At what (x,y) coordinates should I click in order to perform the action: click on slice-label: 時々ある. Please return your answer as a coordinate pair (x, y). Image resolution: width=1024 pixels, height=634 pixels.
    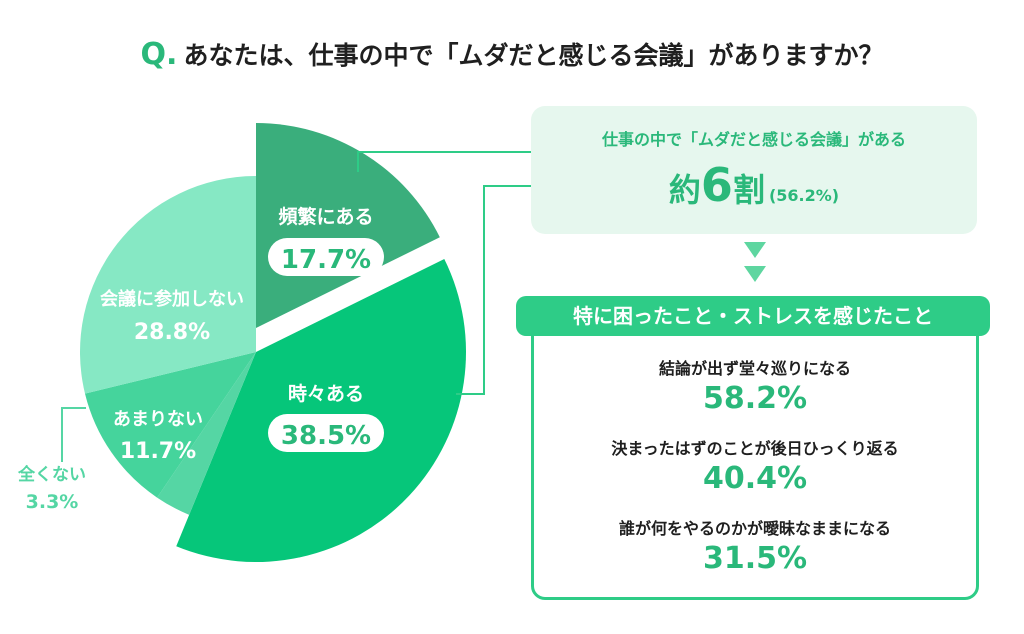
    Looking at the image, I should click on (326, 394).